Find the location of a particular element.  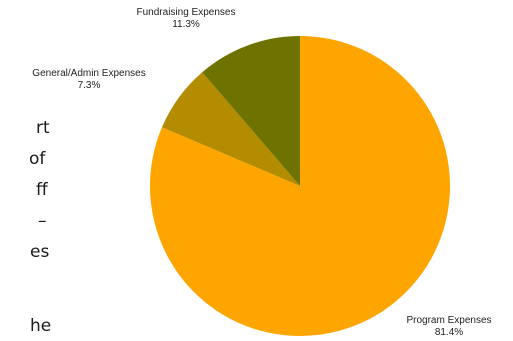

slice-percent-label: 7.3% is located at coordinates (89, 85).